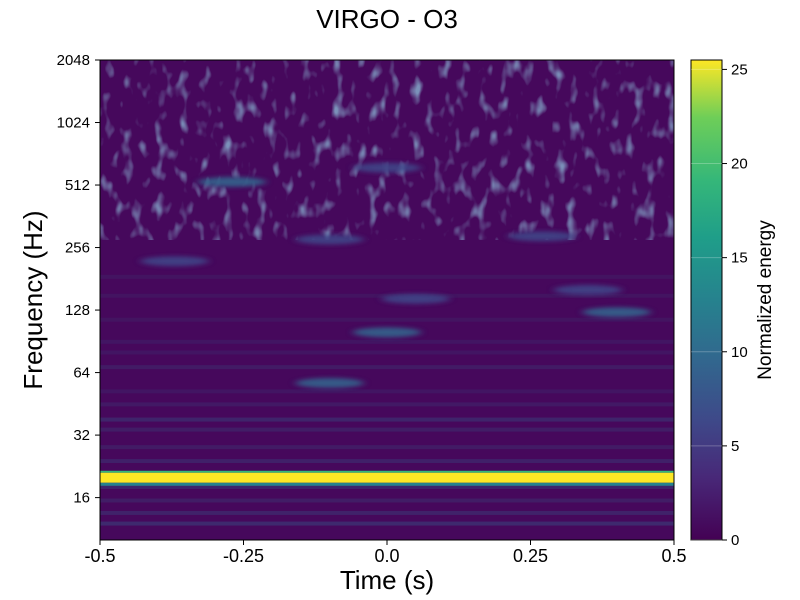  I want to click on x-axis-label: Time (s), so click(387, 580).